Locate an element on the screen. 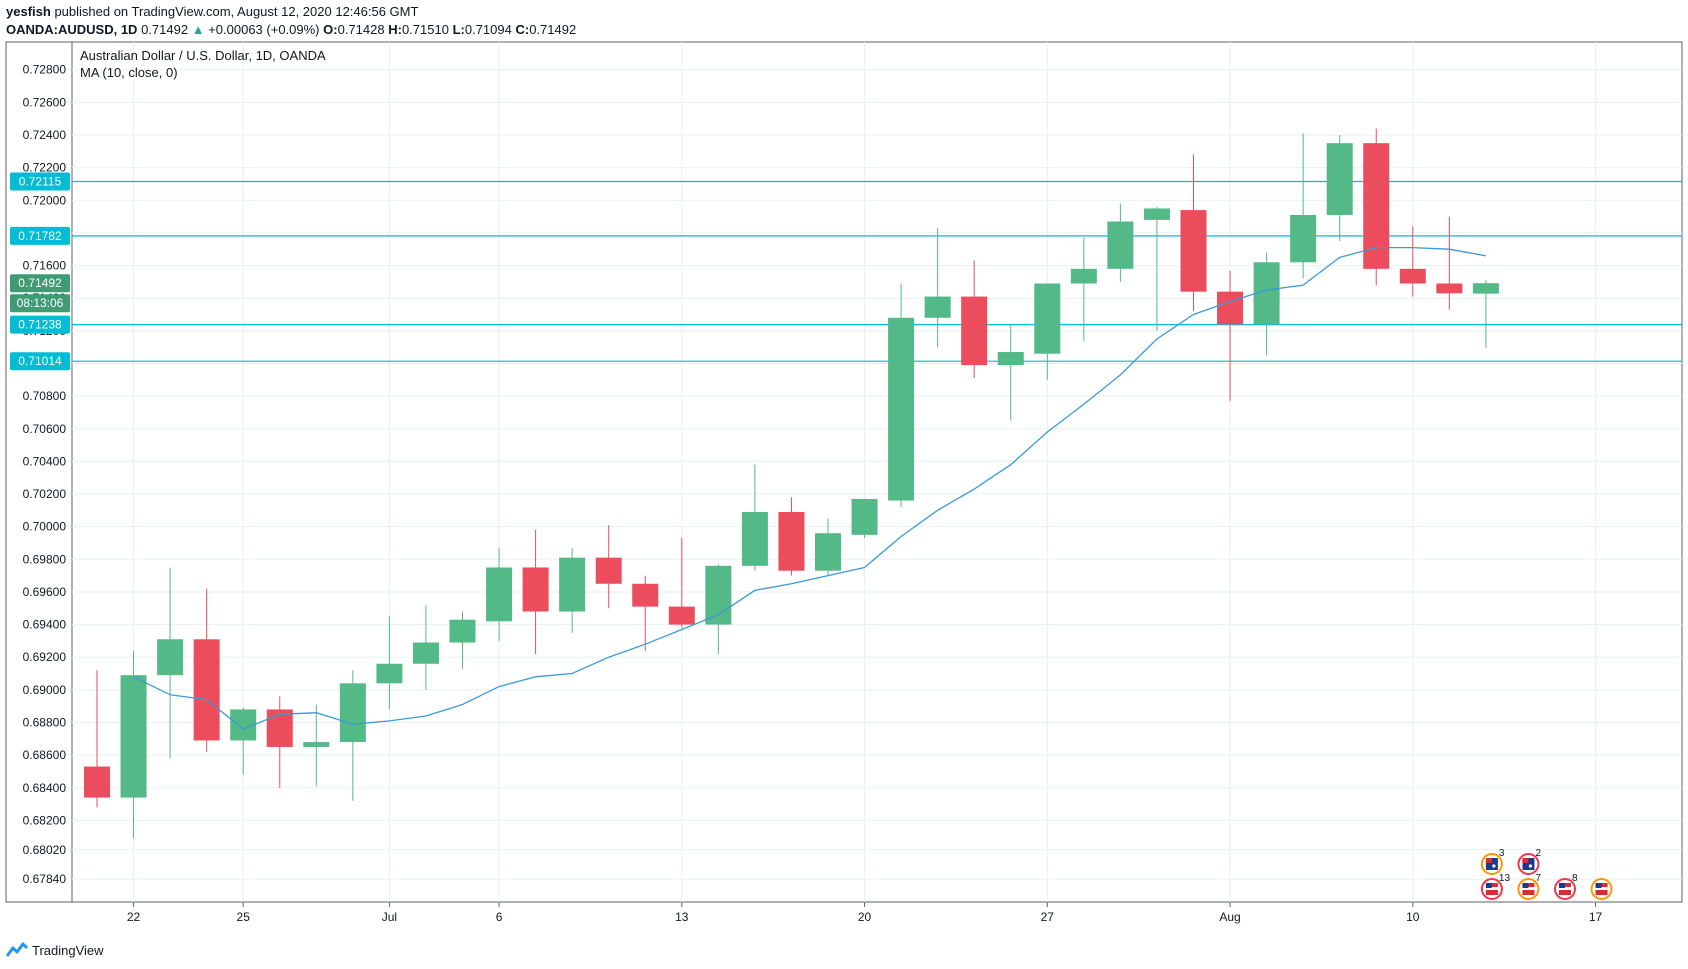 This screenshot has height=969, width=1688. x-tick-label: 17 is located at coordinates (1596, 917).